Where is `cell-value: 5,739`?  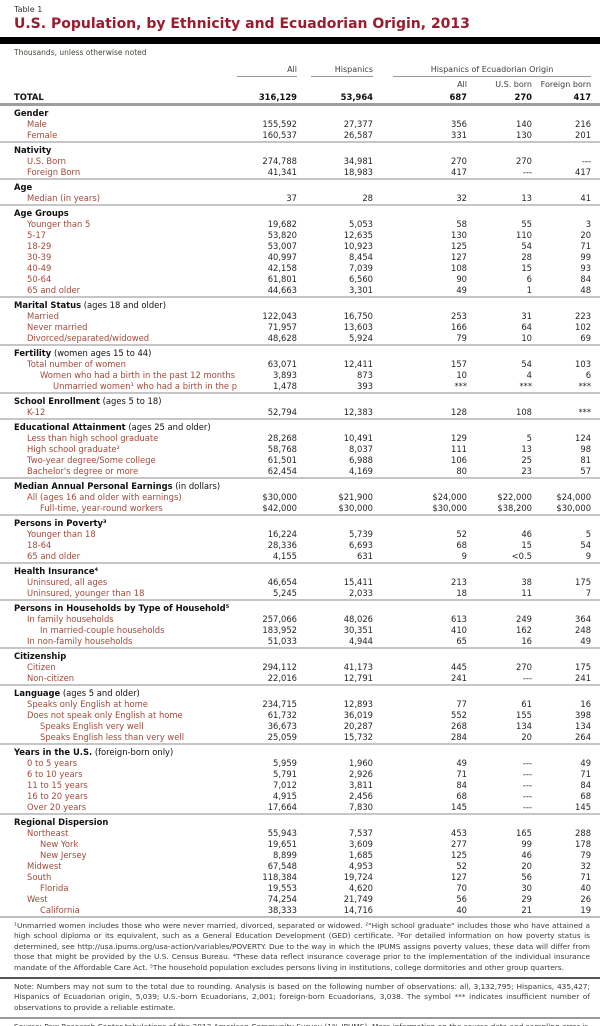
cell-value: 5,739 is located at coordinates (361, 534).